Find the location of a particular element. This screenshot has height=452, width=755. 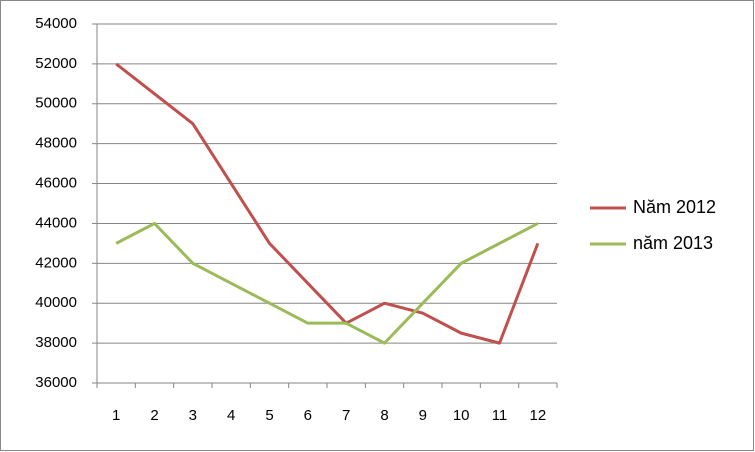

y-tick-label: 48000 is located at coordinates (56, 143).